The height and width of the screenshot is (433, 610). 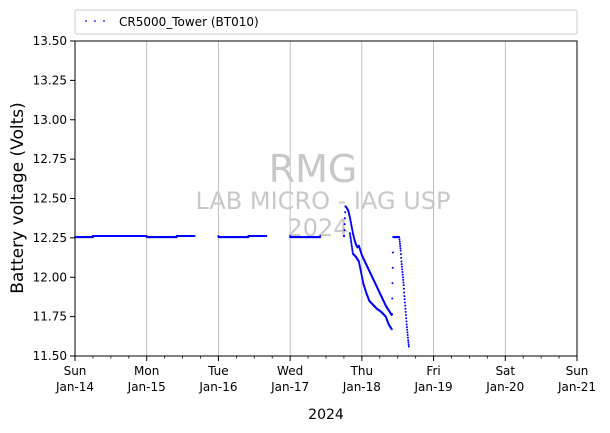 I want to click on x-tick-label-date: Jan-16, so click(x=217, y=387).